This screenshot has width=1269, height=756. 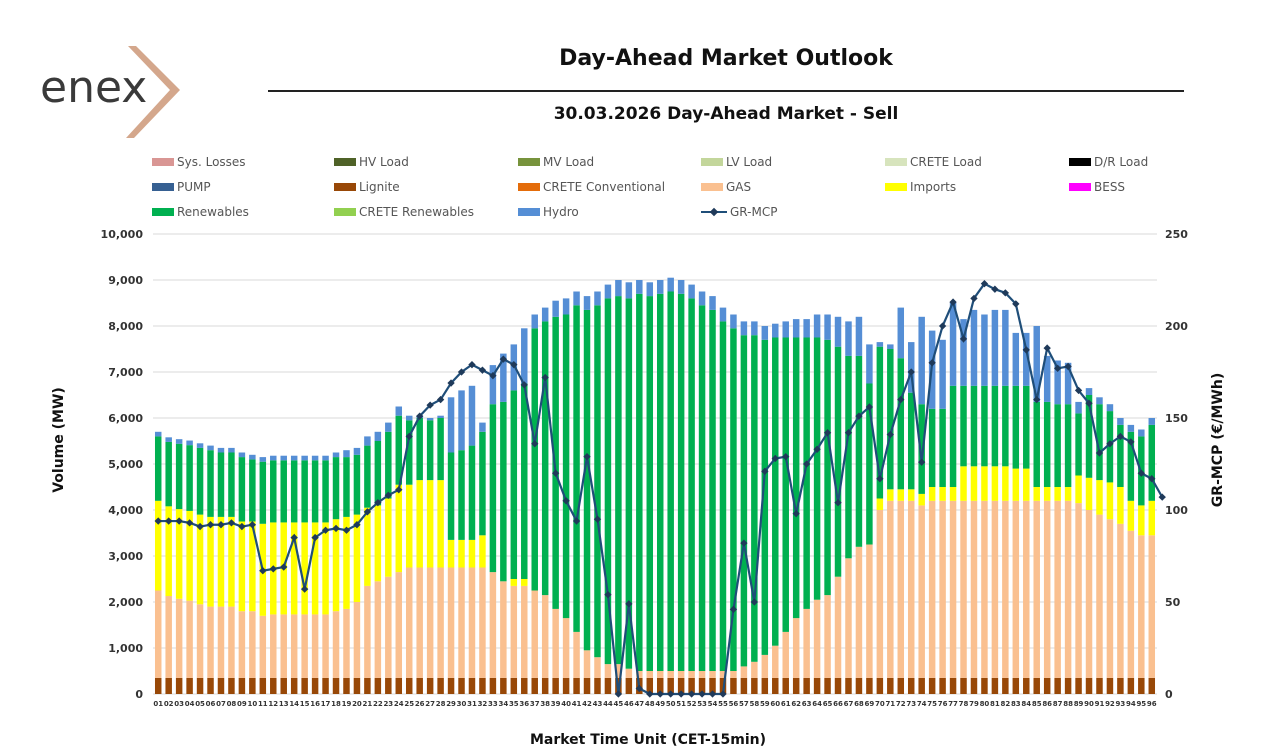 I want to click on x-tick-label: 40, so click(x=566, y=704).